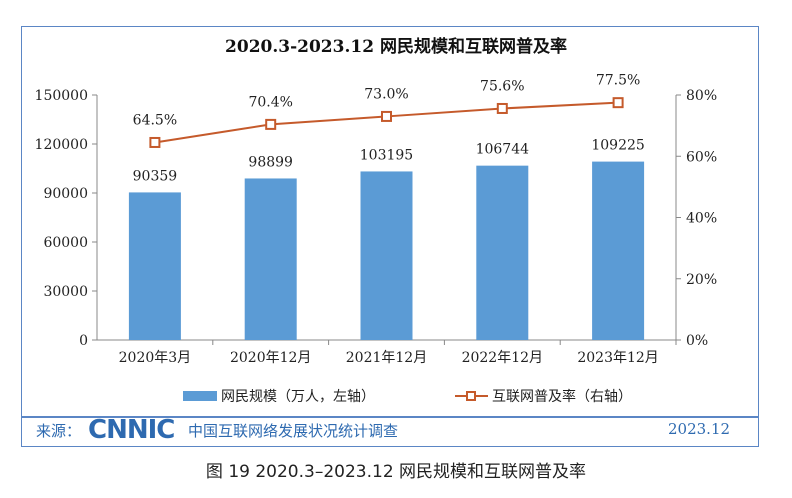 Image resolution: width=792 pixels, height=498 pixels. I want to click on y-tick-label: 30000, so click(65, 292).